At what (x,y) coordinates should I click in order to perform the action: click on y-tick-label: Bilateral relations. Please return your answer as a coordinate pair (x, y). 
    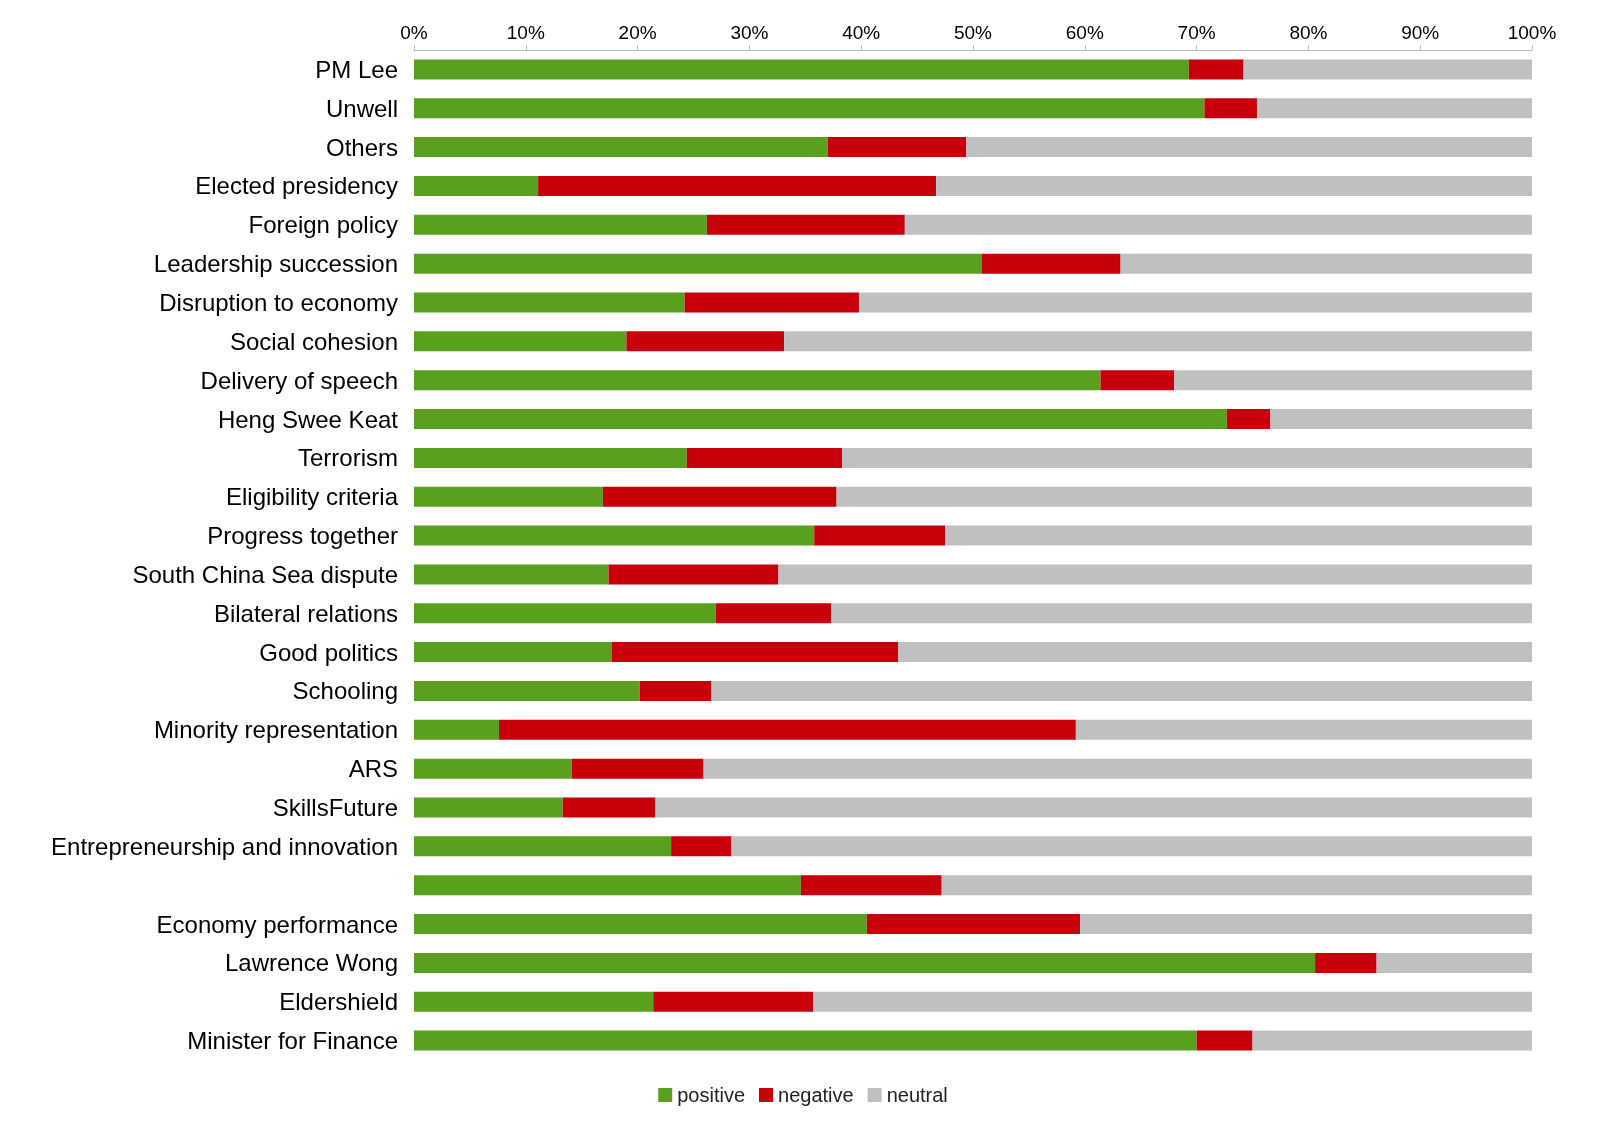
    Looking at the image, I should click on (305, 613).